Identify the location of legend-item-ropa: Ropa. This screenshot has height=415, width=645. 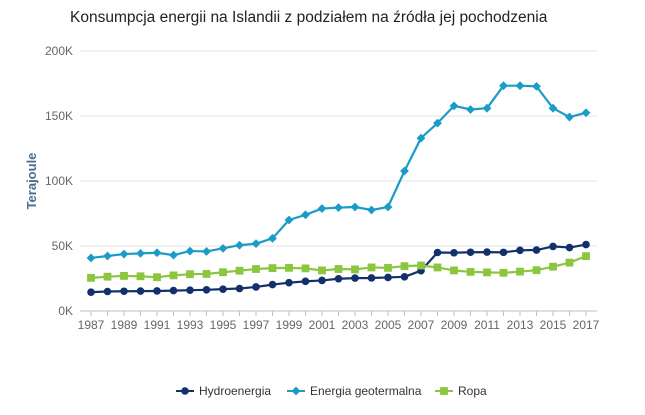
(461, 391).